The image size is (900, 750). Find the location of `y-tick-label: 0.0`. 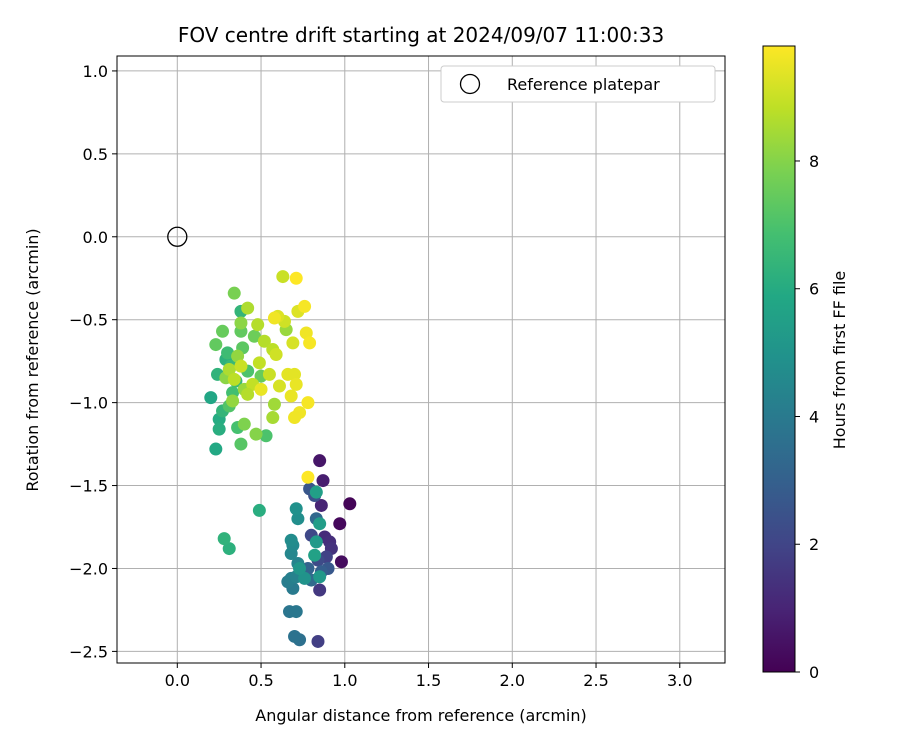

y-tick-label: 0.0 is located at coordinates (95, 237).